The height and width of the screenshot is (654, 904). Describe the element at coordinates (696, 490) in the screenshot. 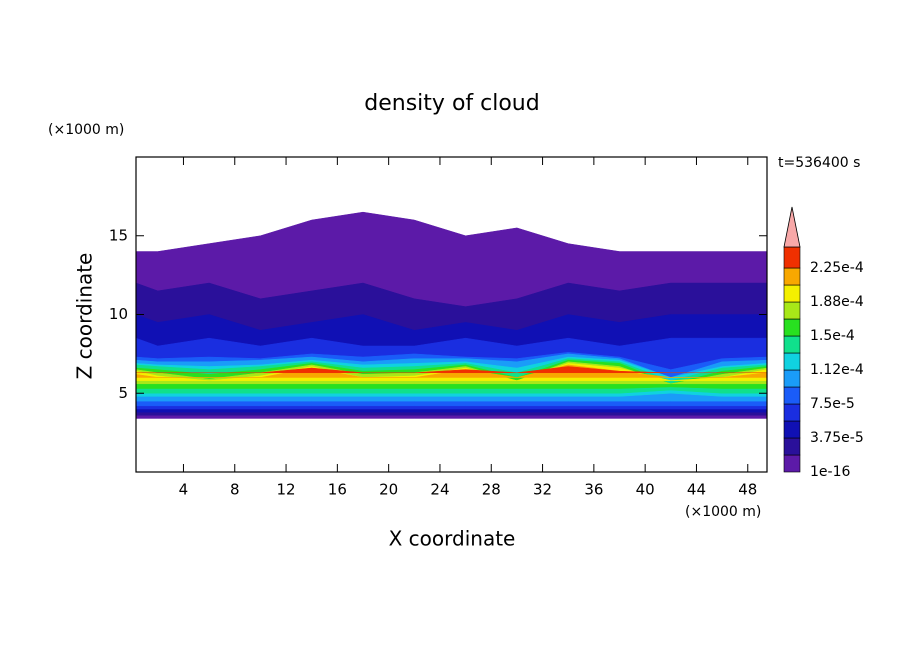

I see `x-tick-label: 44` at that location.